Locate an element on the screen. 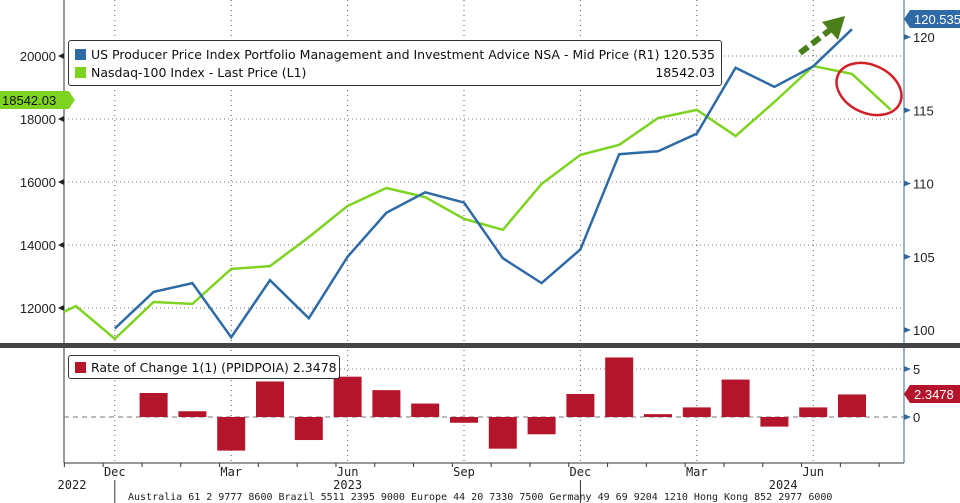 This screenshot has width=960, height=503. year-label: 2023 is located at coordinates (347, 485).